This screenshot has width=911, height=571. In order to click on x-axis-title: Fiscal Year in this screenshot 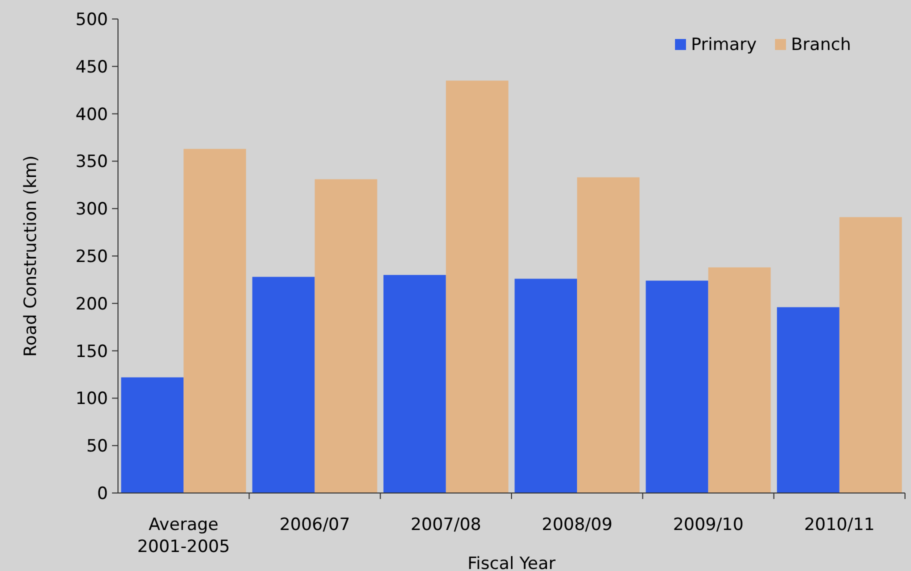, I will do `click(511, 562)`.